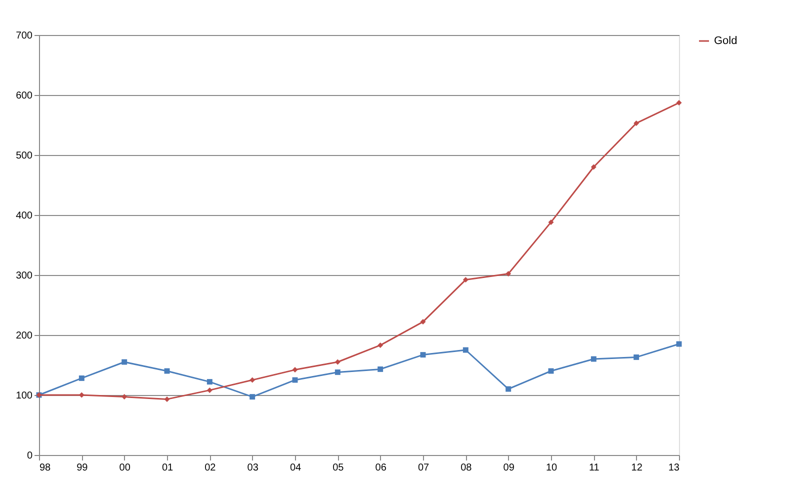 The image size is (800, 500). Describe the element at coordinates (24, 36) in the screenshot. I see `y-tick-label: 700` at that location.